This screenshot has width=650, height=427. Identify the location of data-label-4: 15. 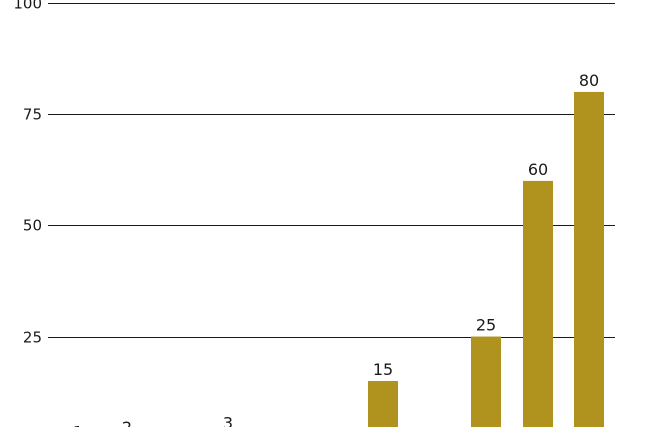
(383, 369).